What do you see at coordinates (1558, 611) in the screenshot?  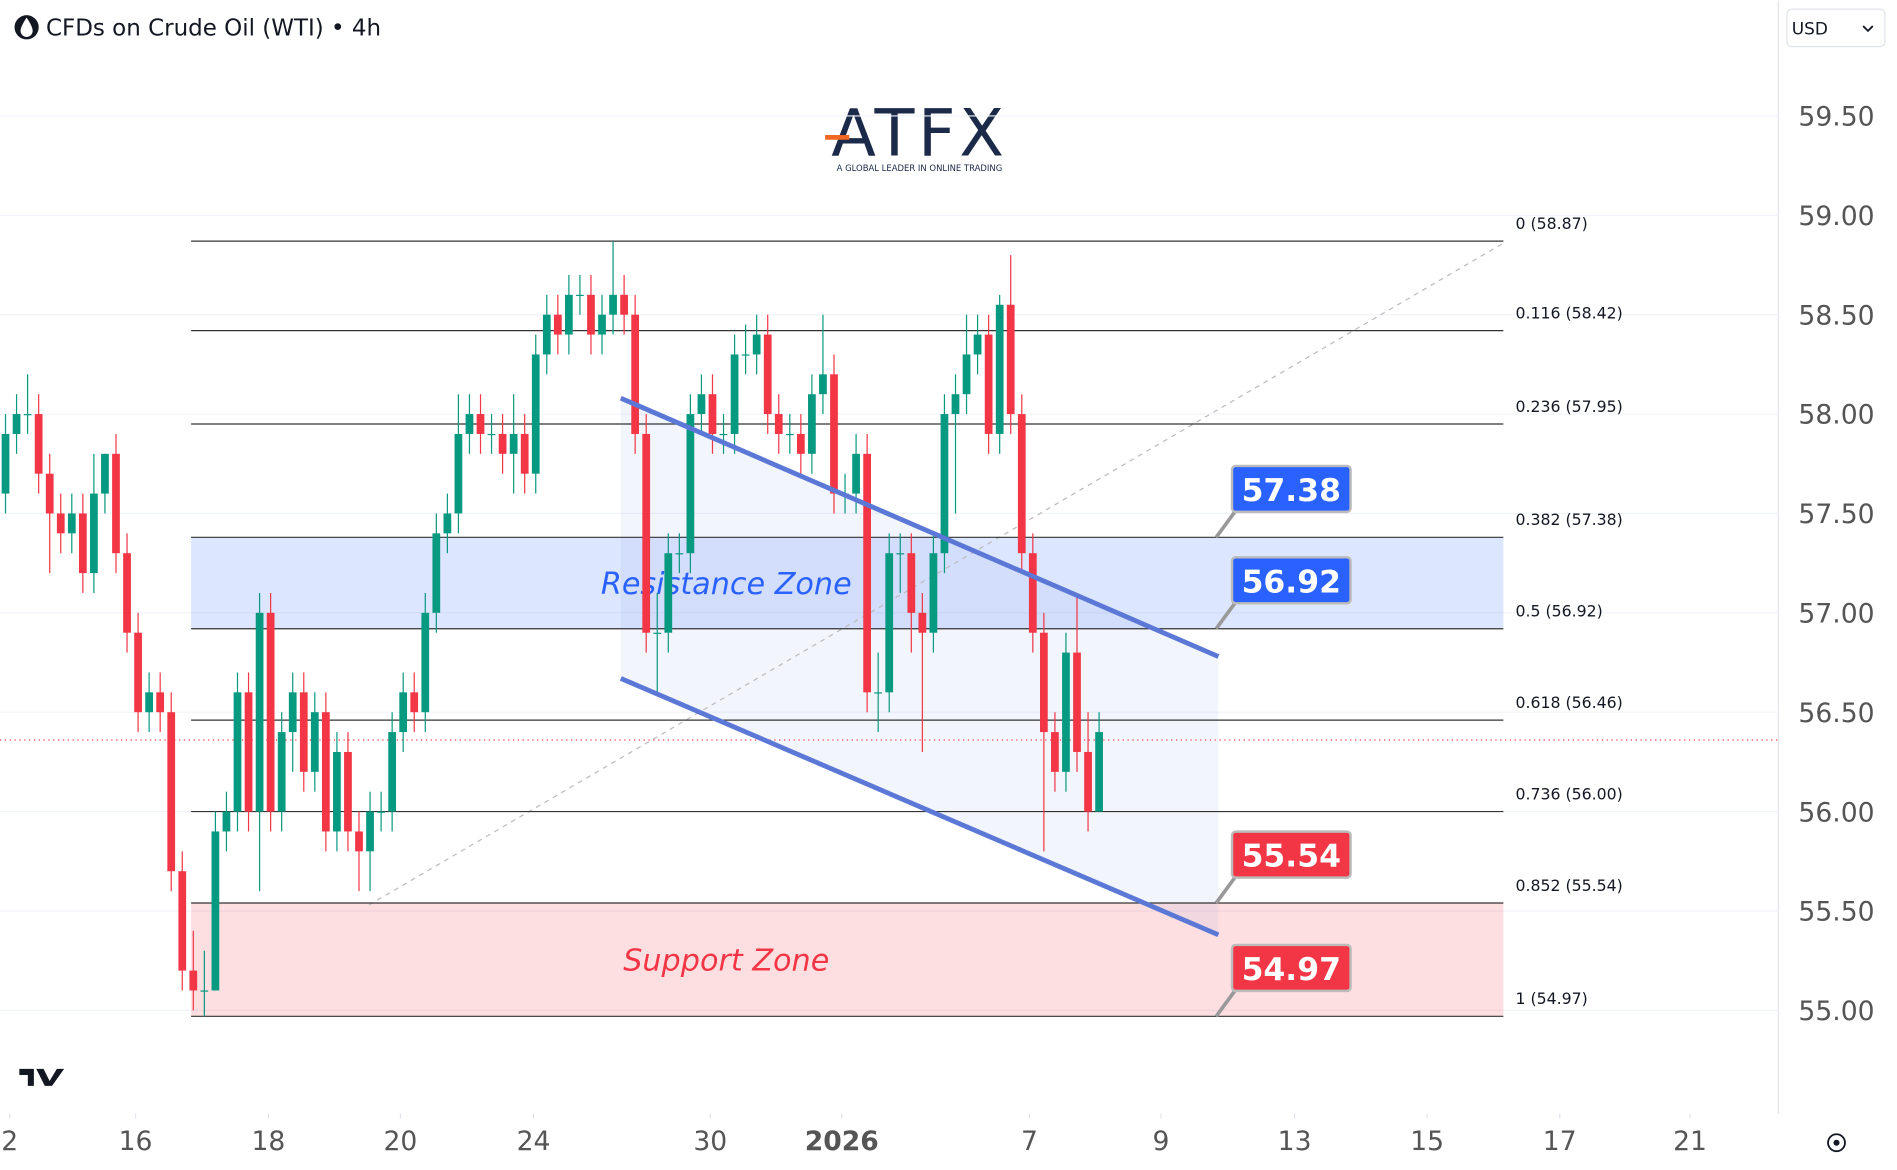 I see `fib-label: 0.5 (56.92)` at bounding box center [1558, 611].